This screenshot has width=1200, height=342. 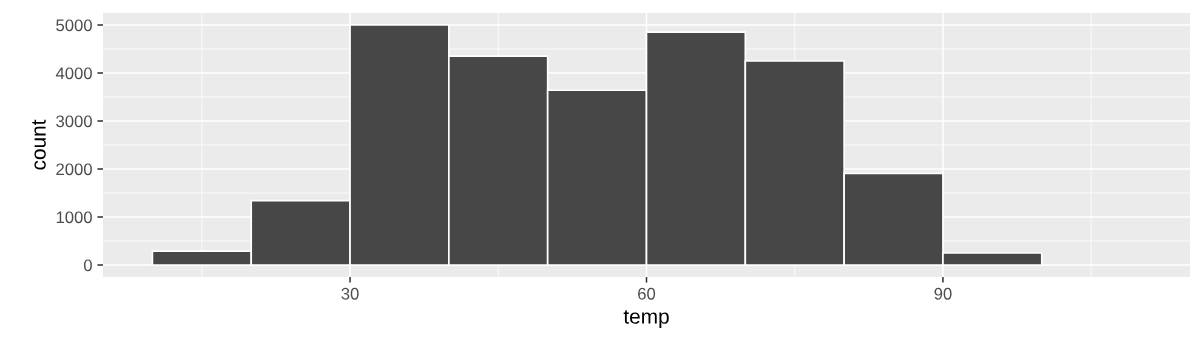 What do you see at coordinates (74, 121) in the screenshot?
I see `y-tick-label: 3000` at bounding box center [74, 121].